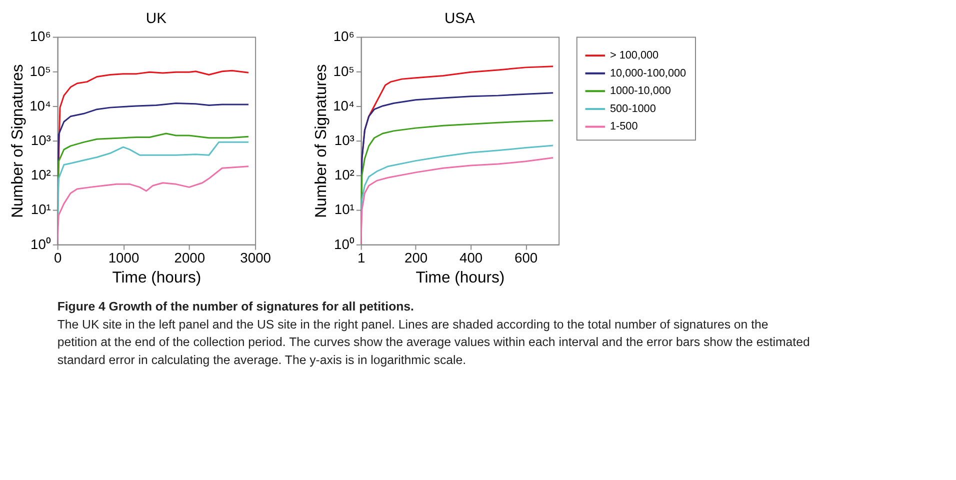 Image resolution: width=956 pixels, height=480 pixels. I want to click on x-tick-label: 0, so click(58, 258).